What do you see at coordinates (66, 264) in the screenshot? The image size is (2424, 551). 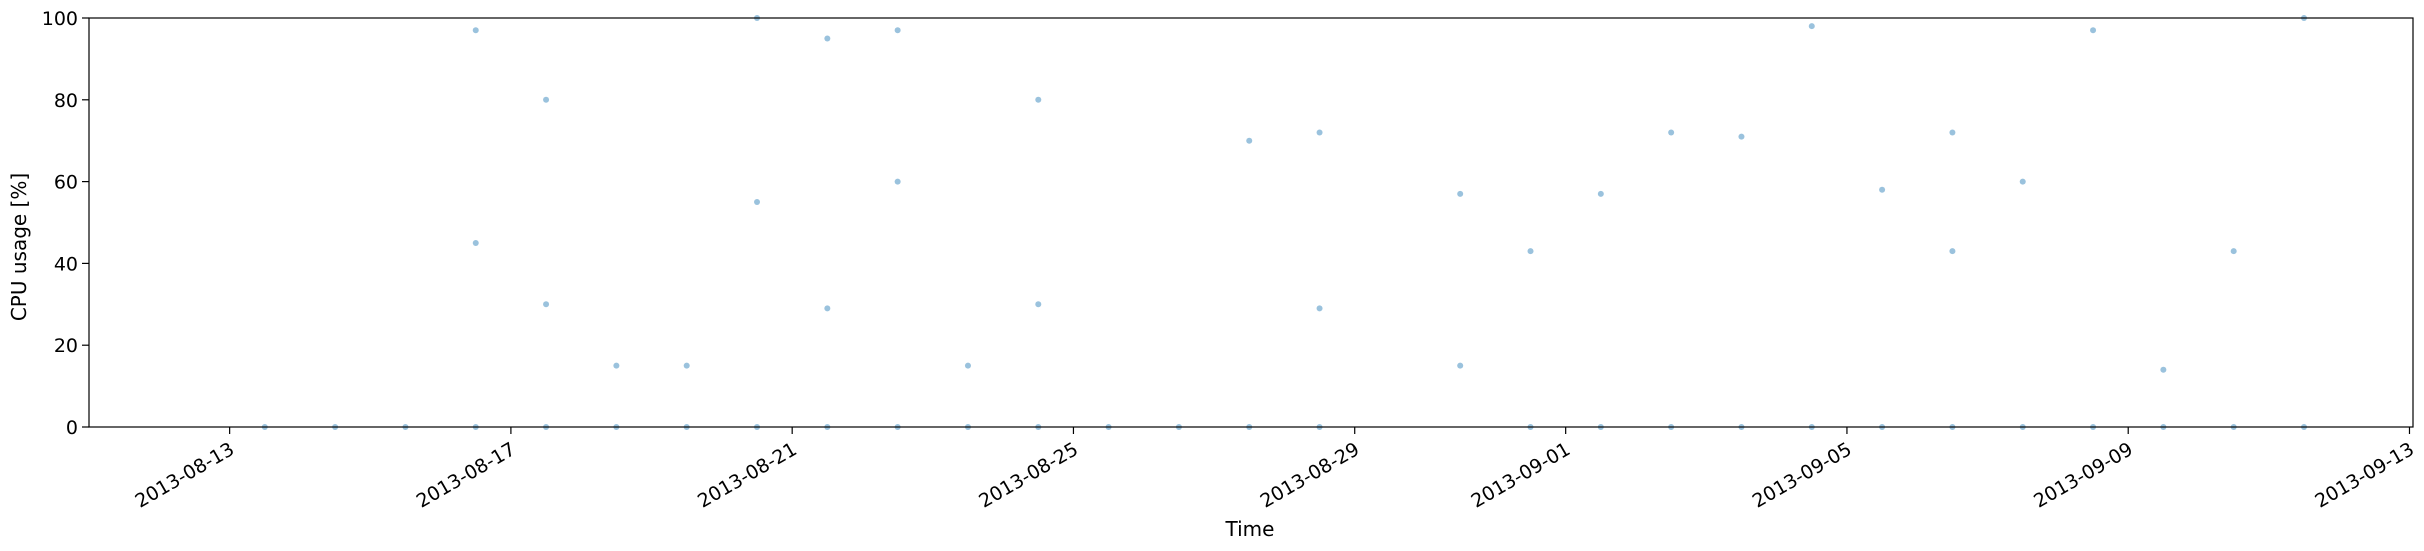 I see `y-tick-label: 40` at bounding box center [66, 264].